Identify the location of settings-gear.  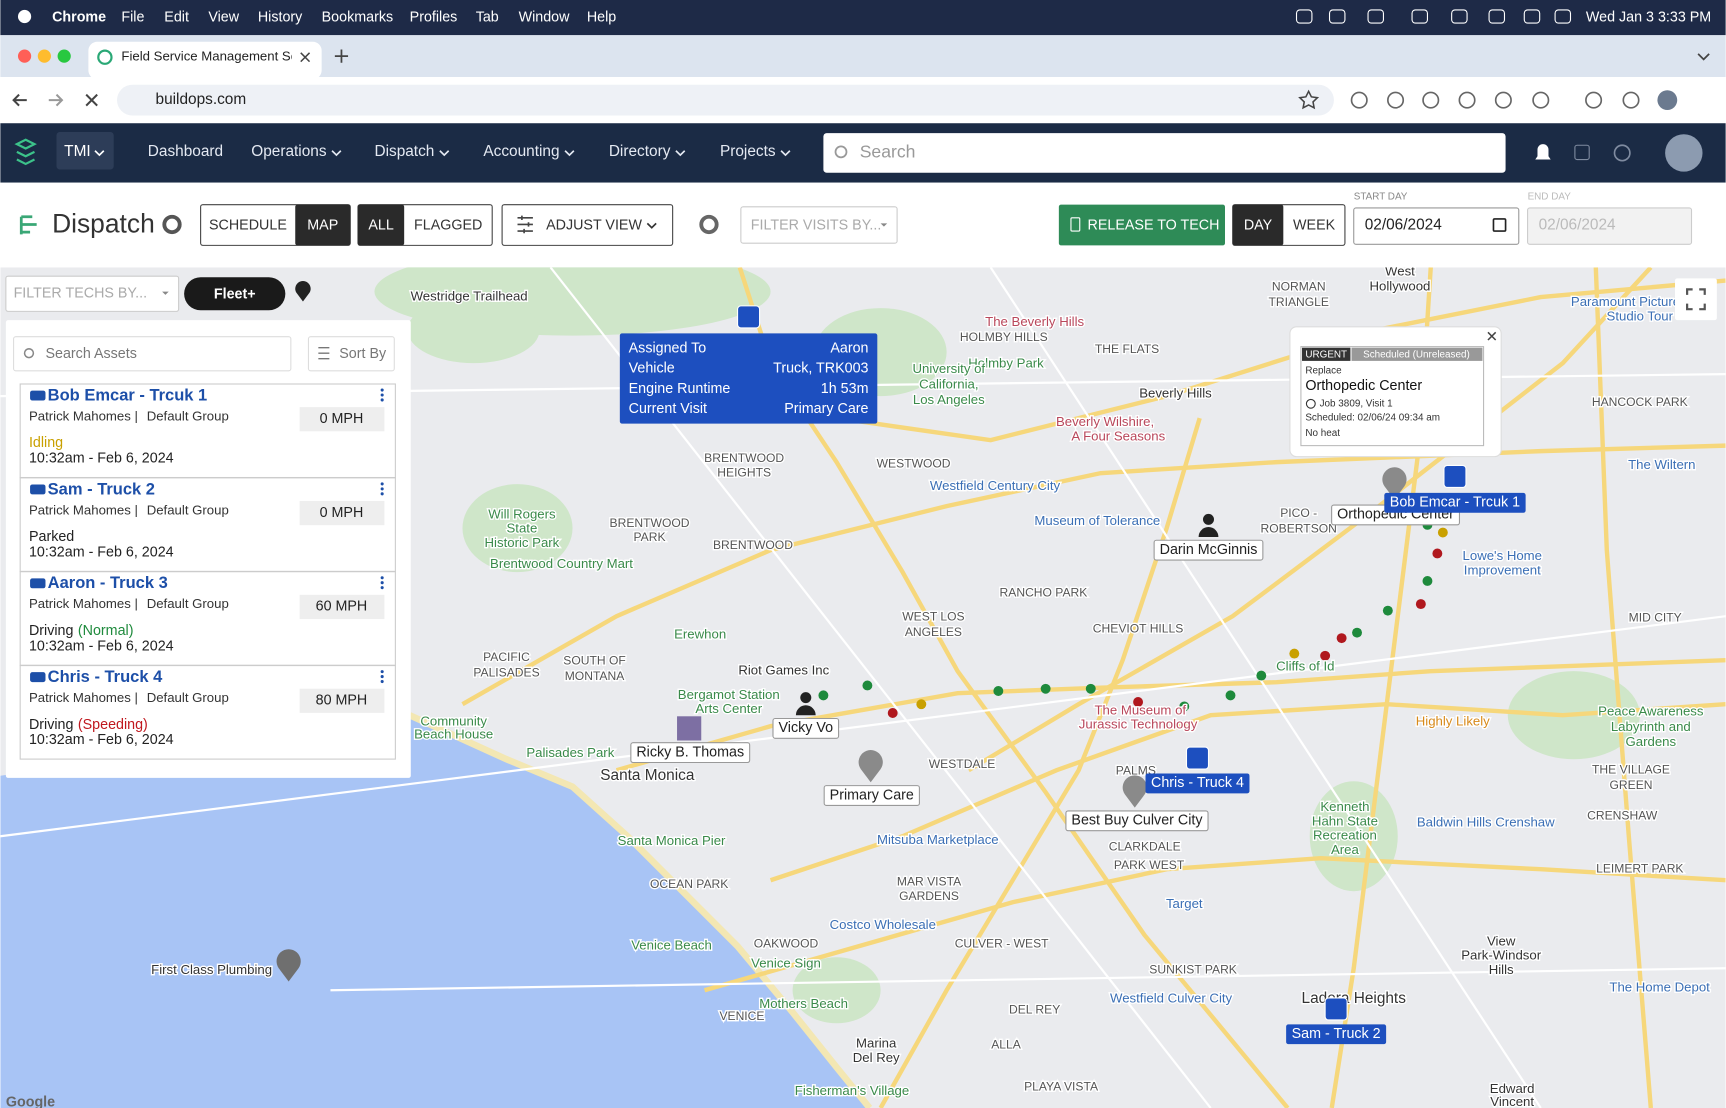
(172, 224).